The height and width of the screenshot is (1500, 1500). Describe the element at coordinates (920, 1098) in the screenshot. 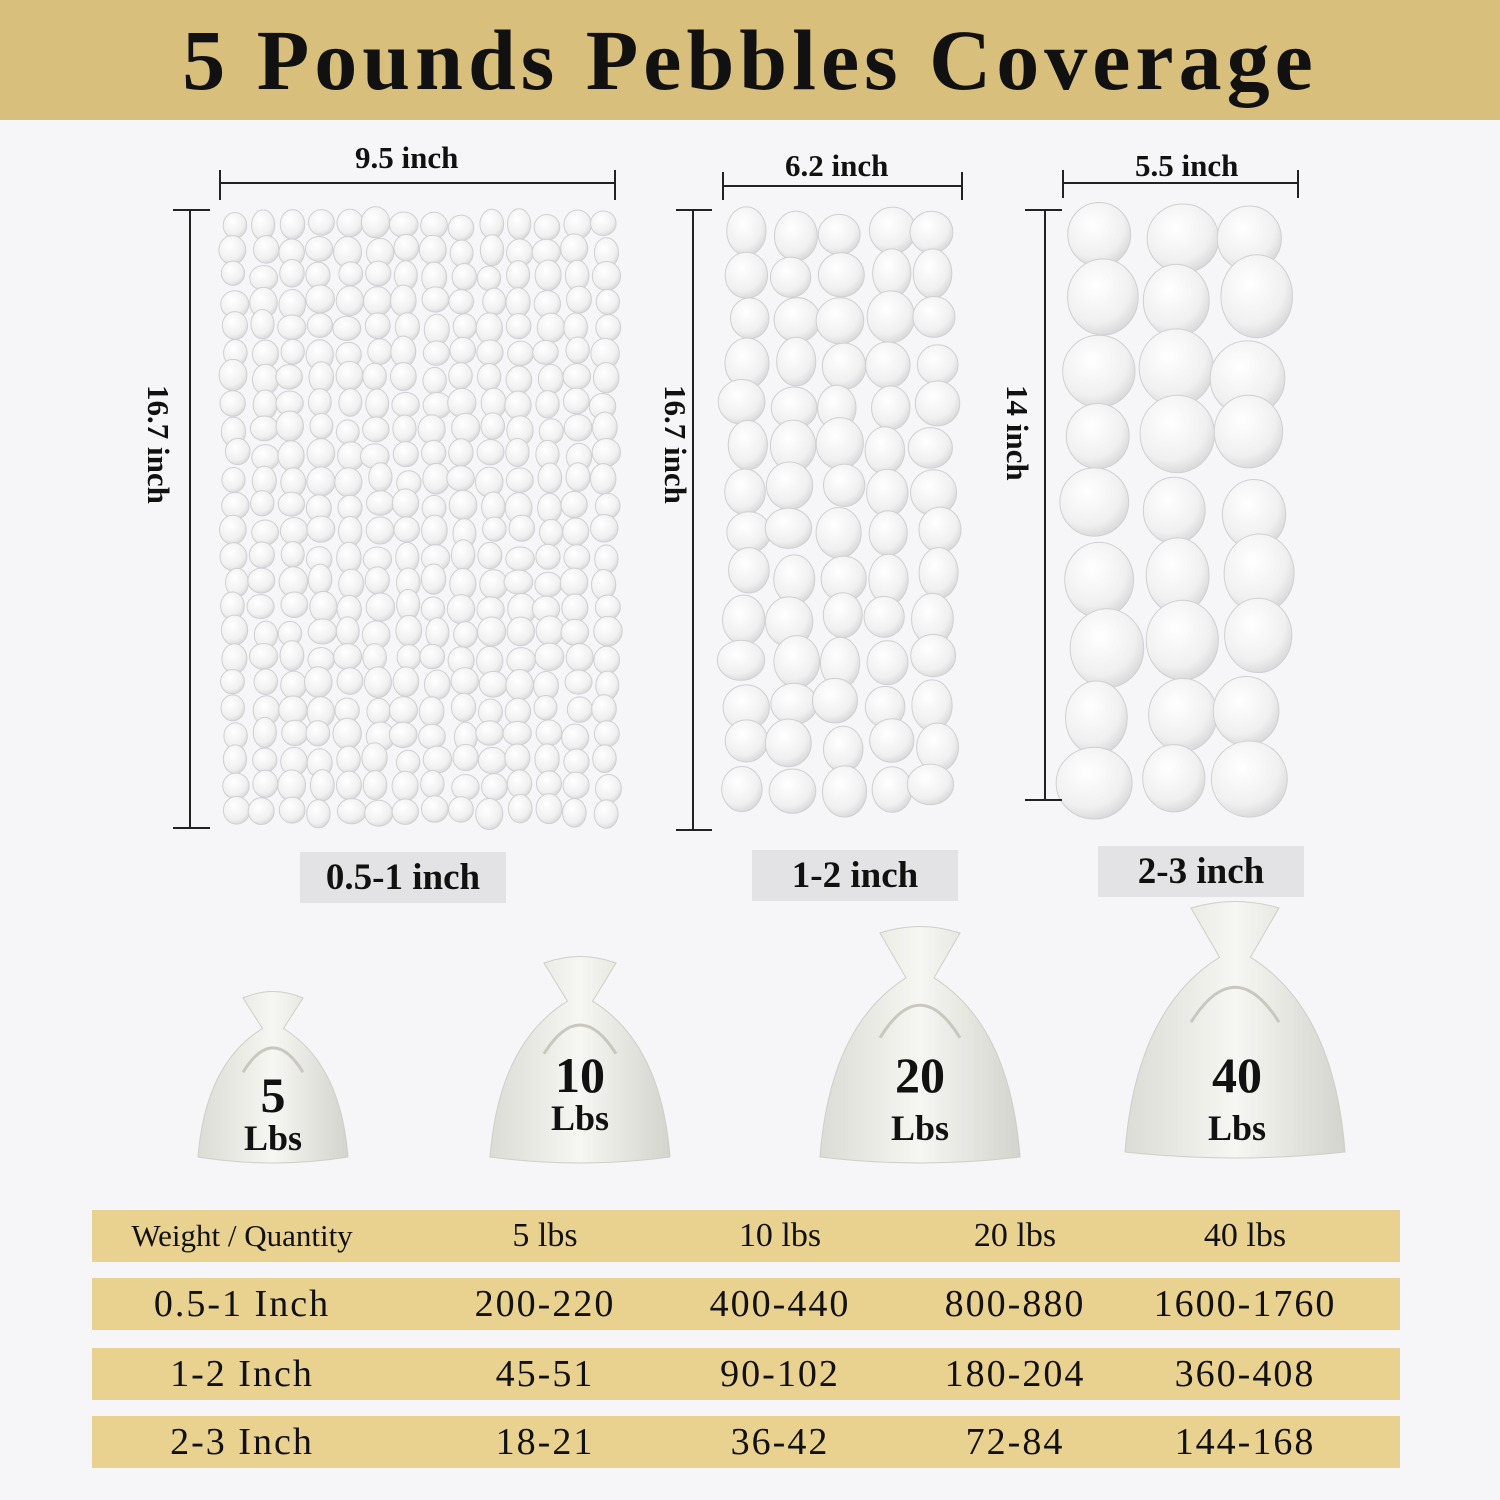

I see `bag-label-20: 20 Lbs` at that location.